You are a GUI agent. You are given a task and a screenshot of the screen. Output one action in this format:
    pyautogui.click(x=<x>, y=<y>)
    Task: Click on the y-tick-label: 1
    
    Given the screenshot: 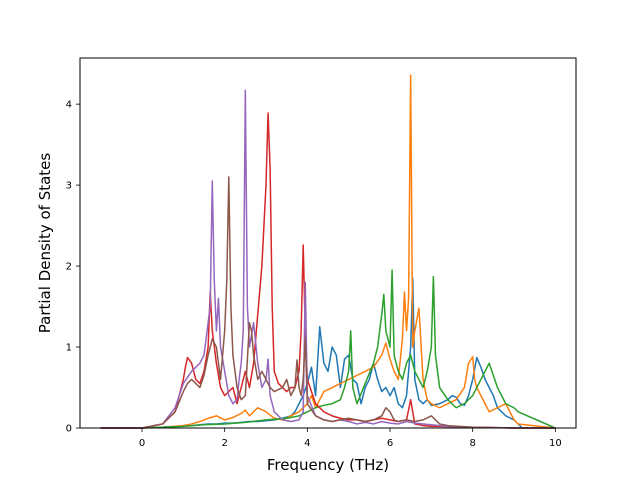 What is the action you would take?
    pyautogui.click(x=69, y=348)
    